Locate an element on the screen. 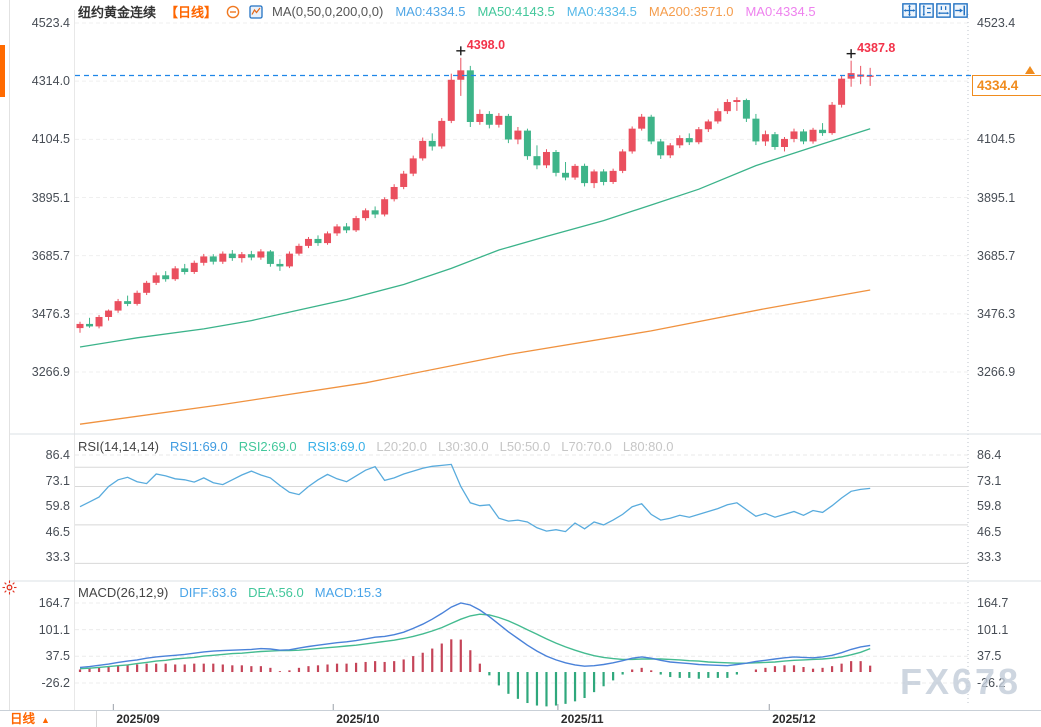  left-edge-panel is located at coordinates (5, 363).